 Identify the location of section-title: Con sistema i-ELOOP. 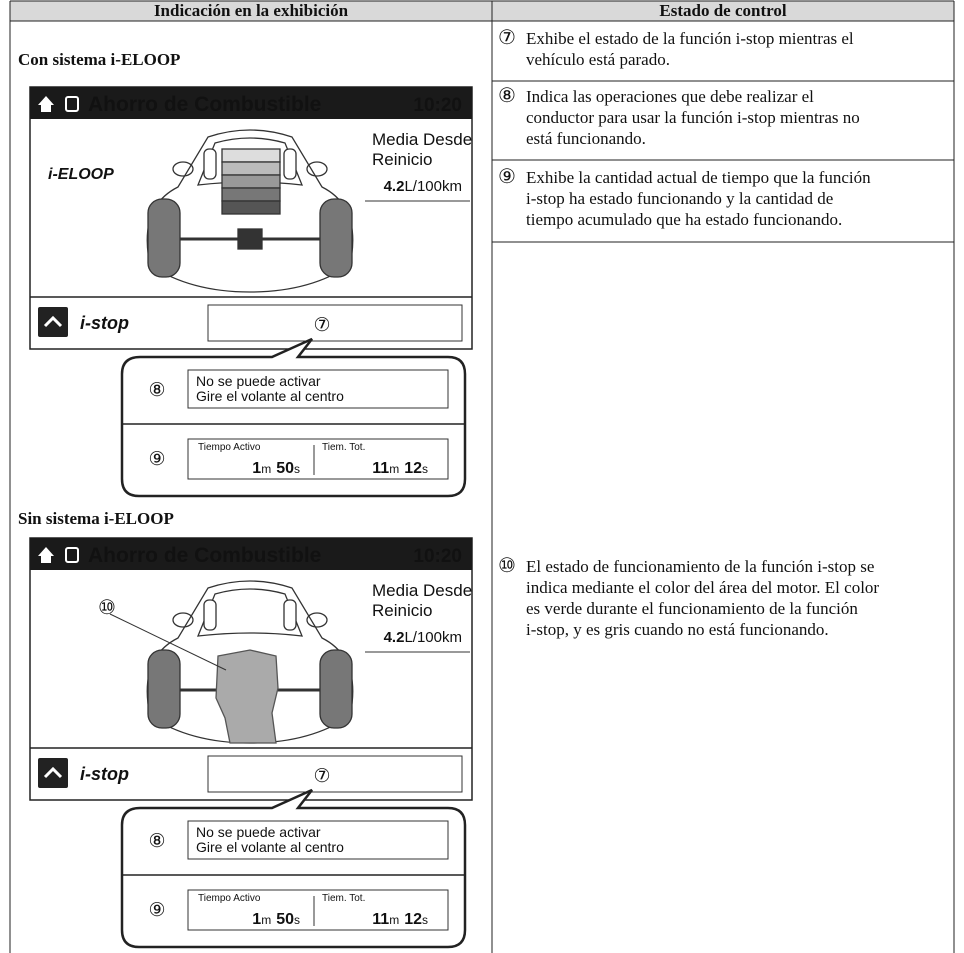
(99, 59).